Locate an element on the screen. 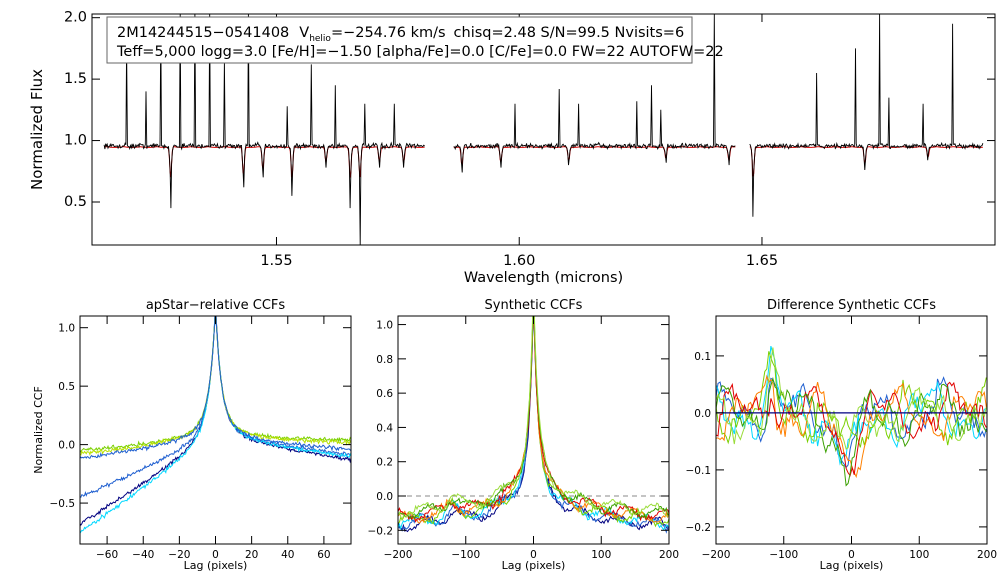 This screenshot has width=1008, height=576. x-tick-label: −20 is located at coordinates (179, 555).